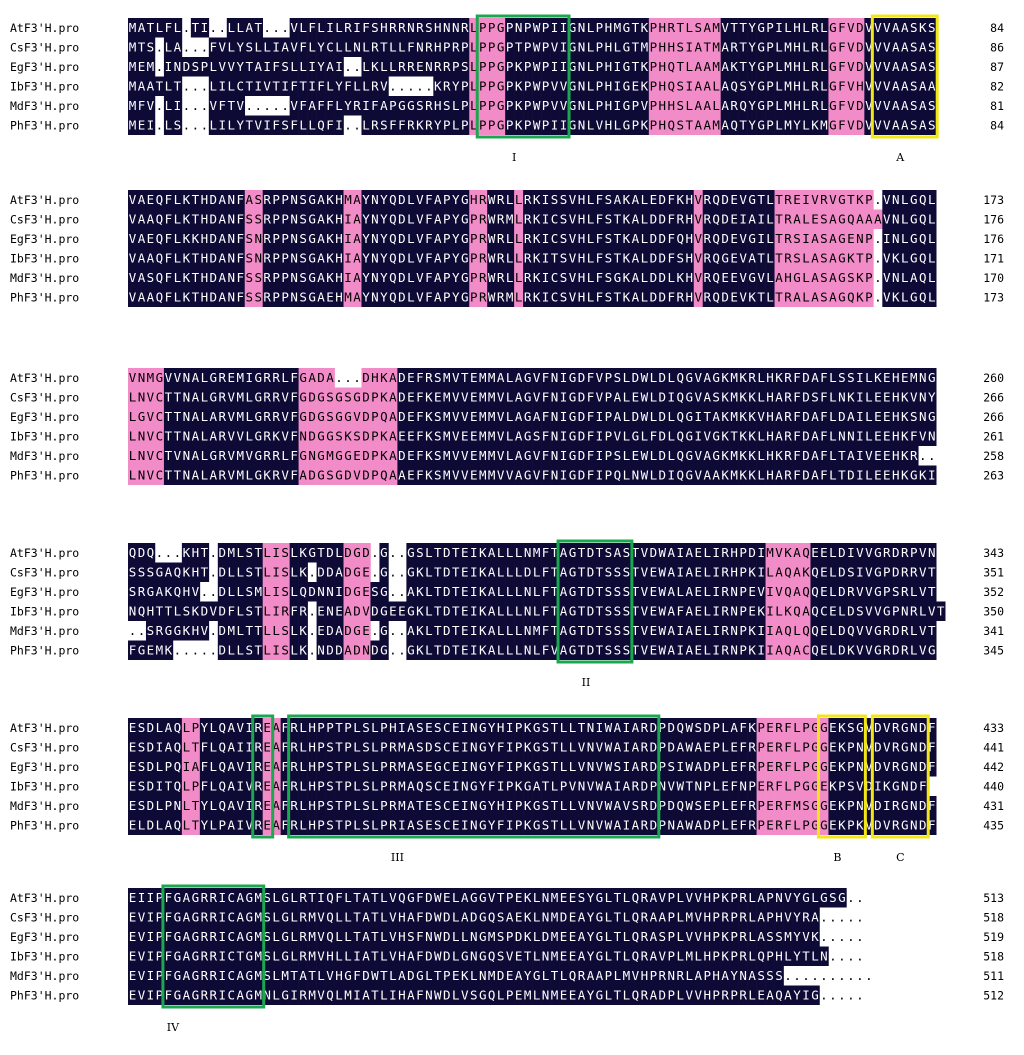  I want to click on species-label: EgF3'H.pro, so click(44, 417).